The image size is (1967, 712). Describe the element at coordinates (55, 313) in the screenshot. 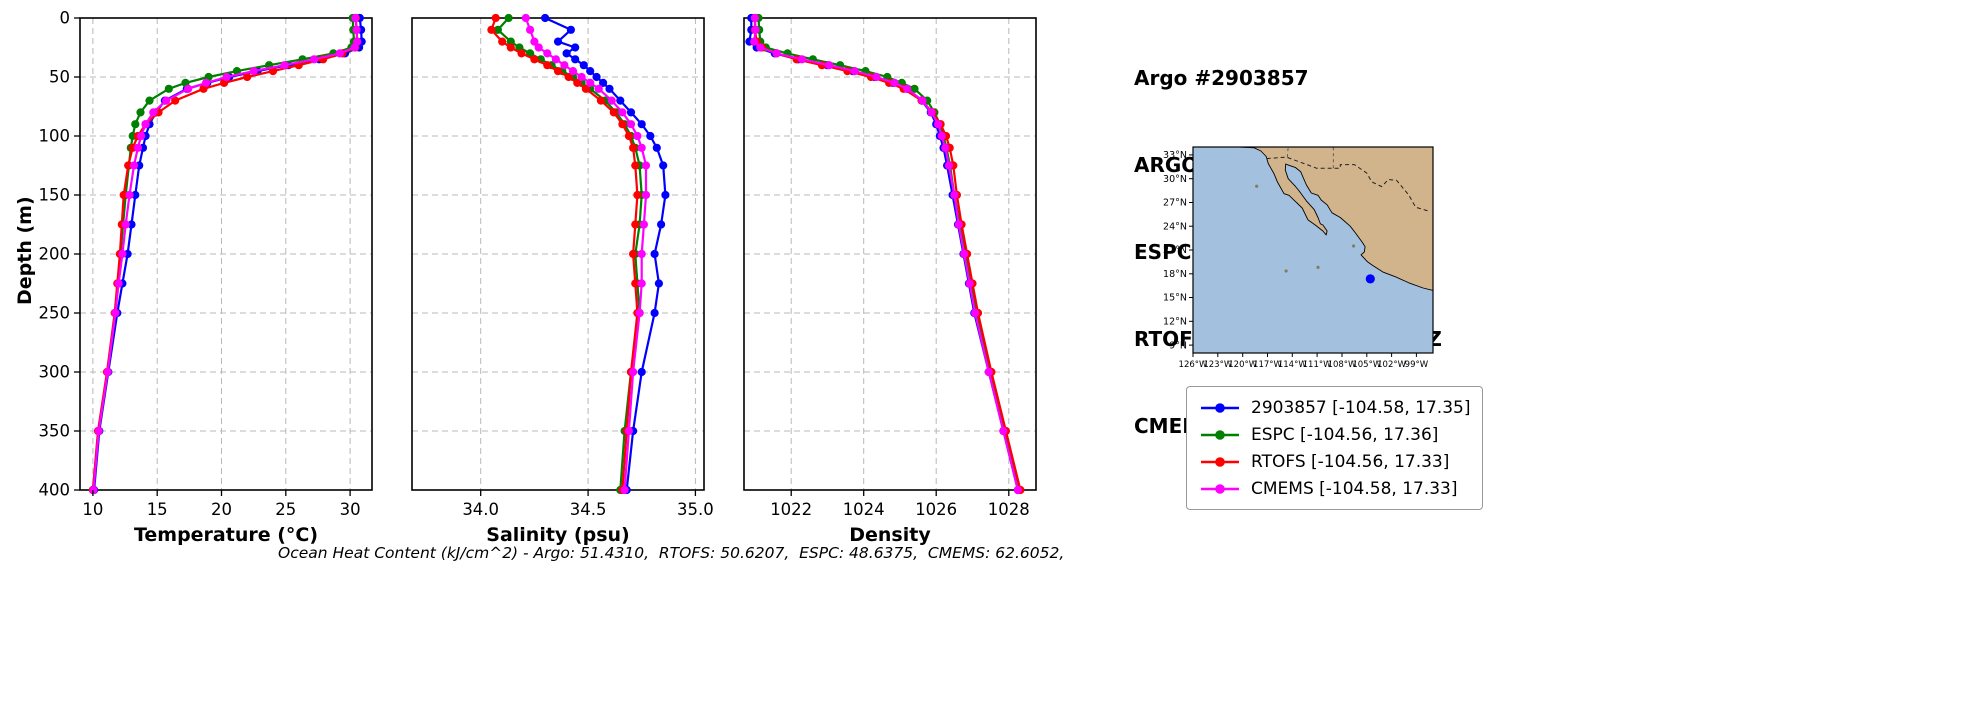

I see `svg-text: 250` at that location.